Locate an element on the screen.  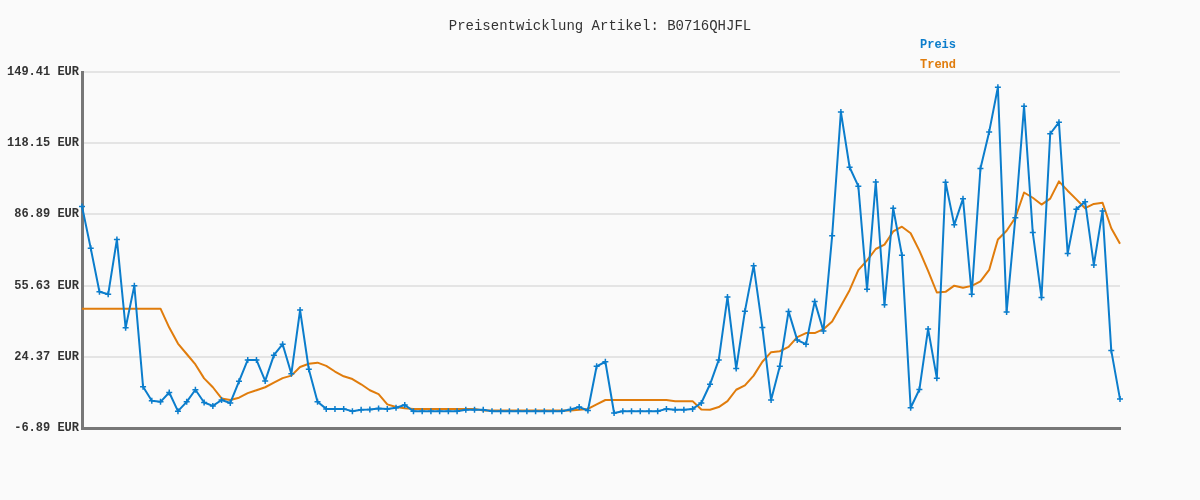
y-tick-label: 86.89 EUR is located at coordinates (47, 214).